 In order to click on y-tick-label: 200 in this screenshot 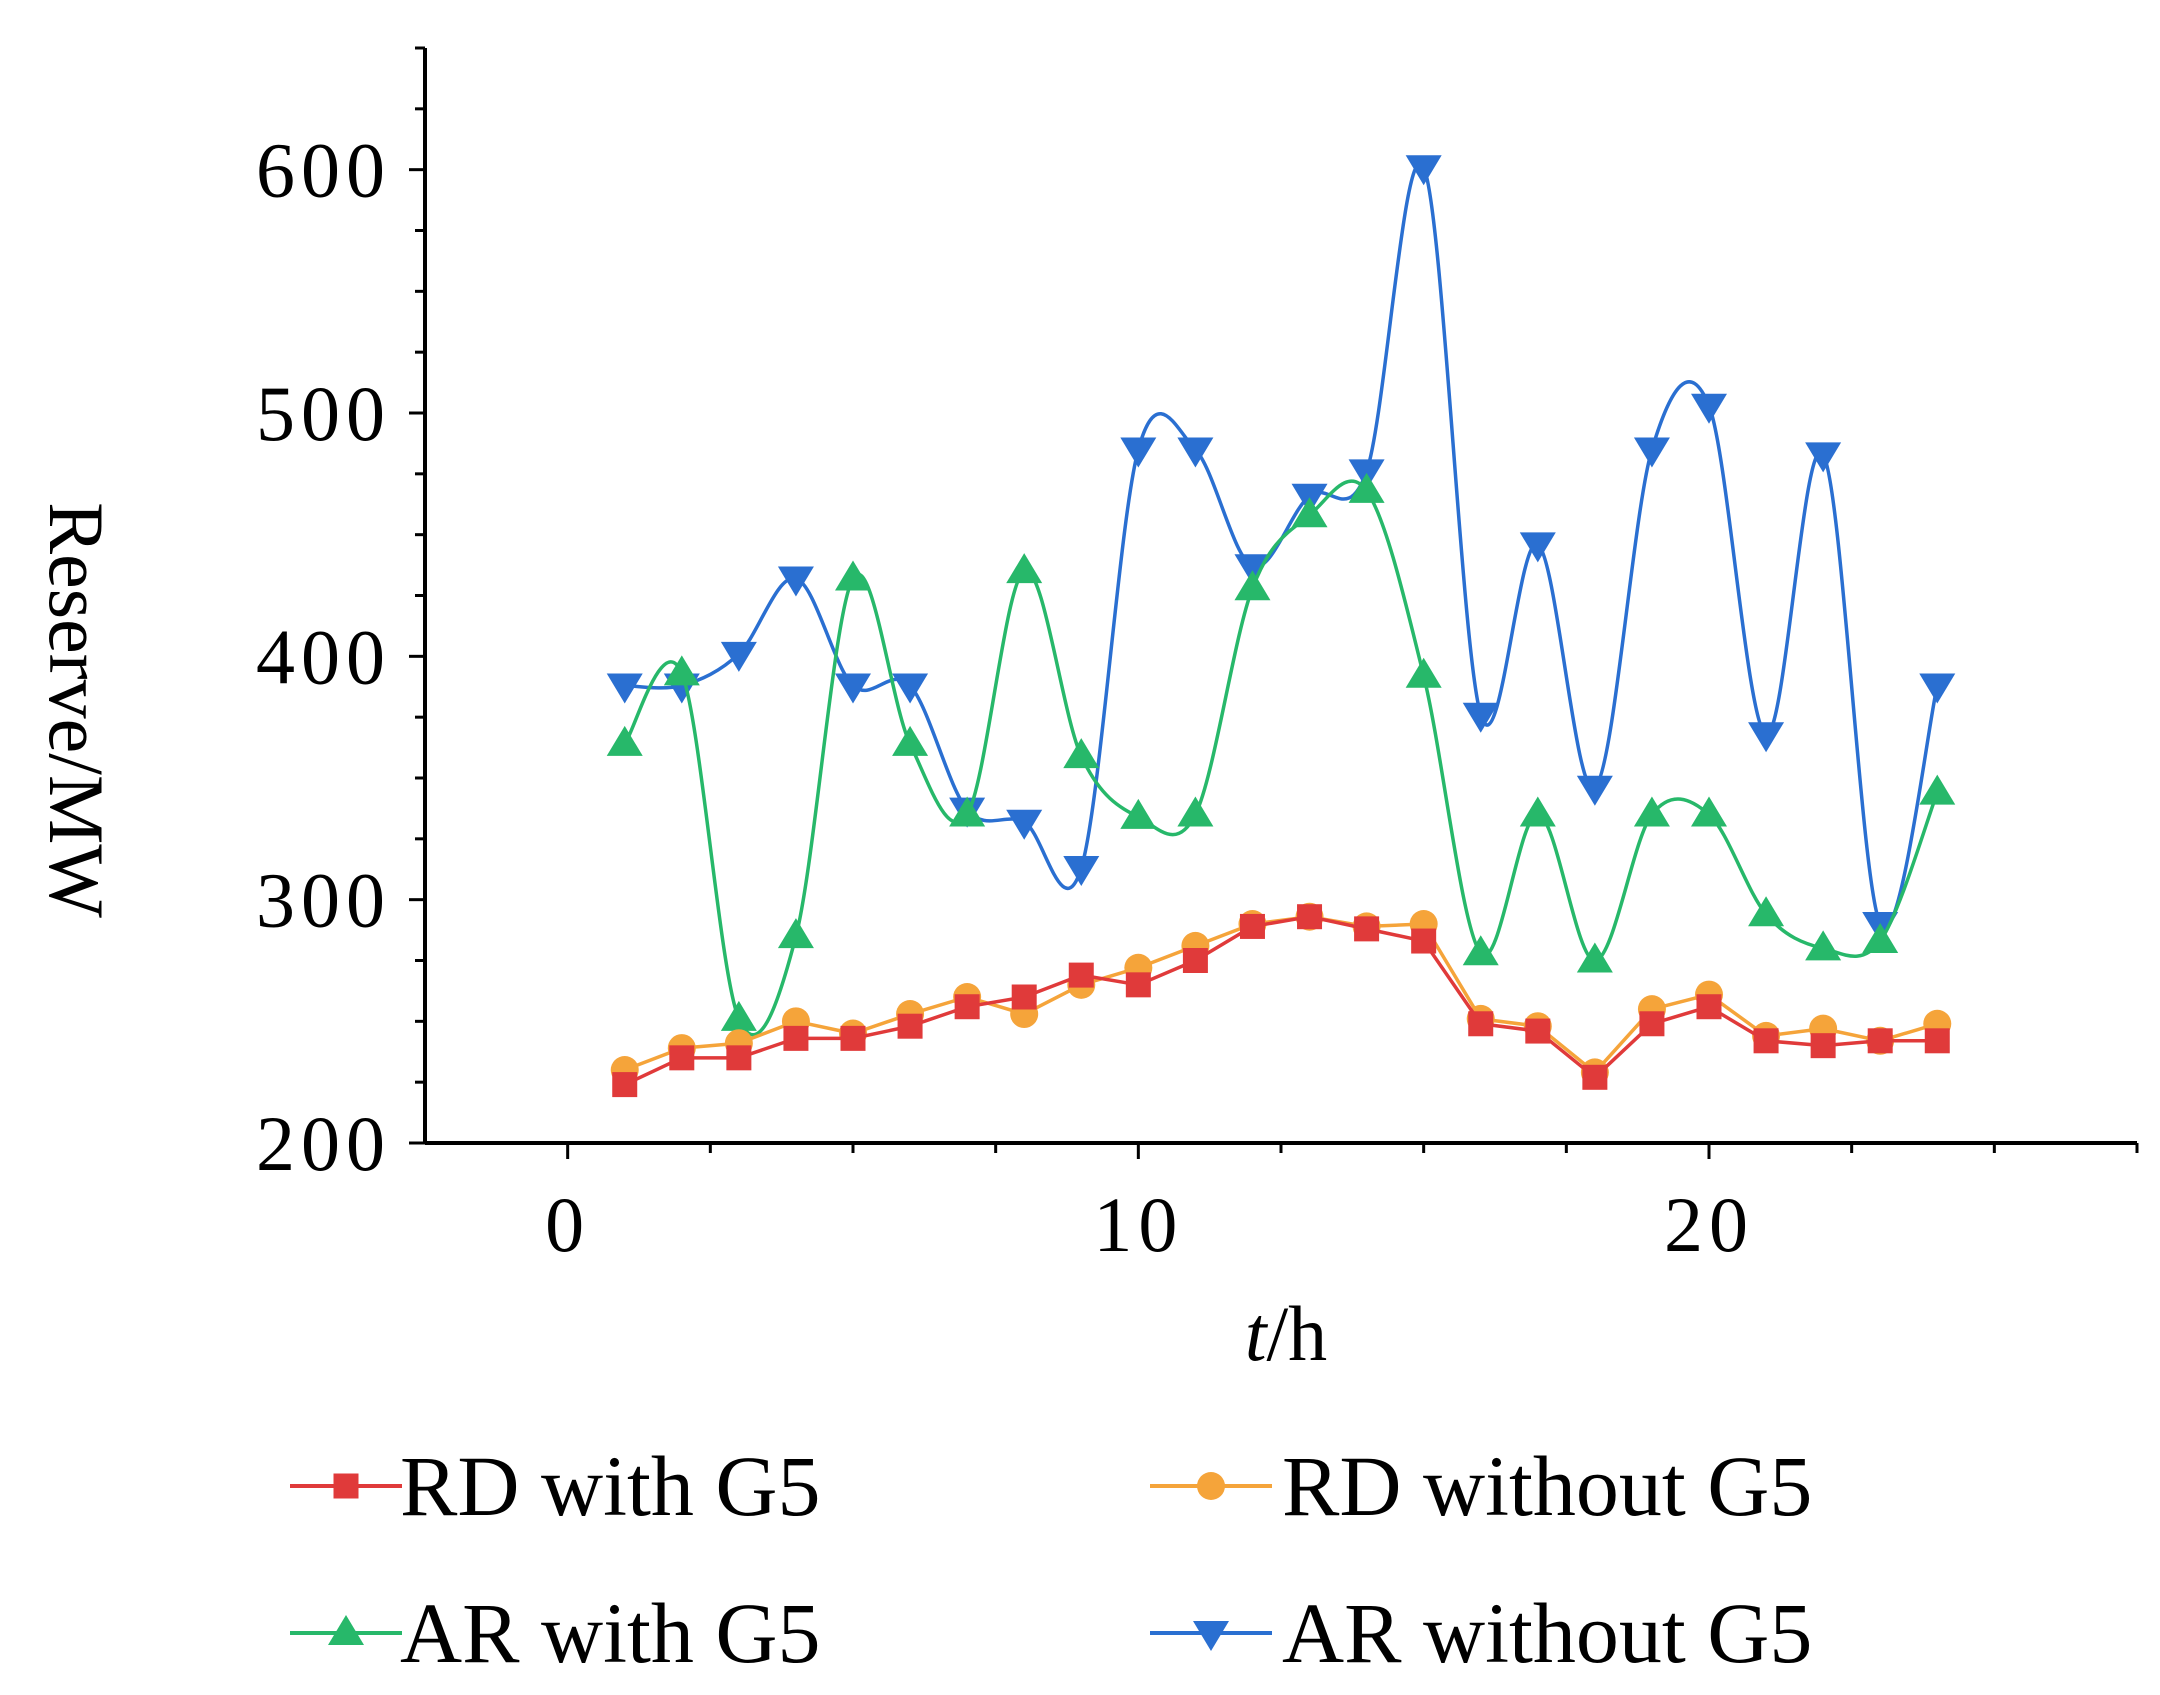, I will do `click(323, 1143)`.